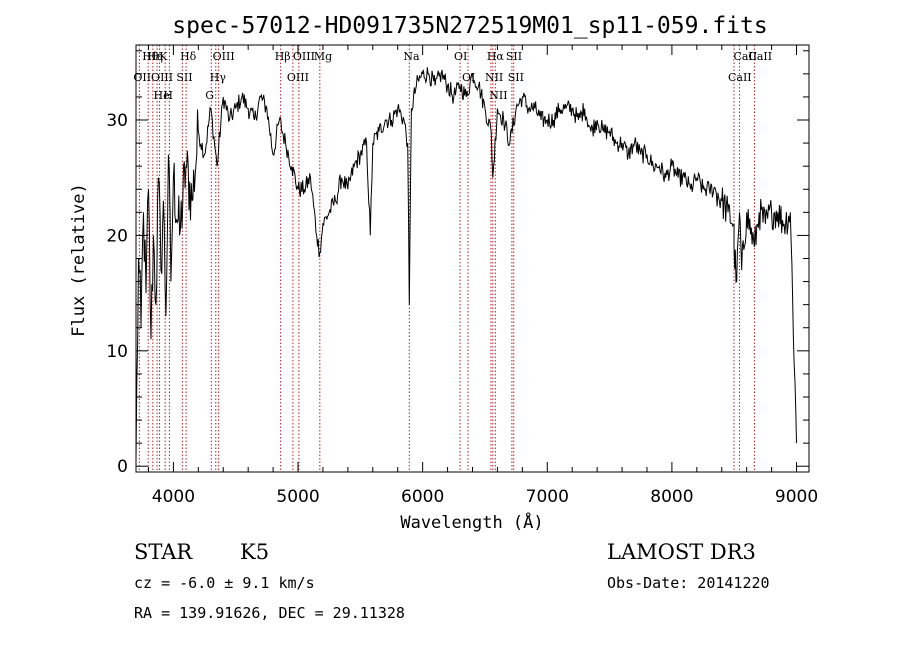 Image resolution: width=900 pixels, height=649 pixels. Describe the element at coordinates (681, 552) in the screenshot. I see `survey-name: LAMOST DR3` at that location.